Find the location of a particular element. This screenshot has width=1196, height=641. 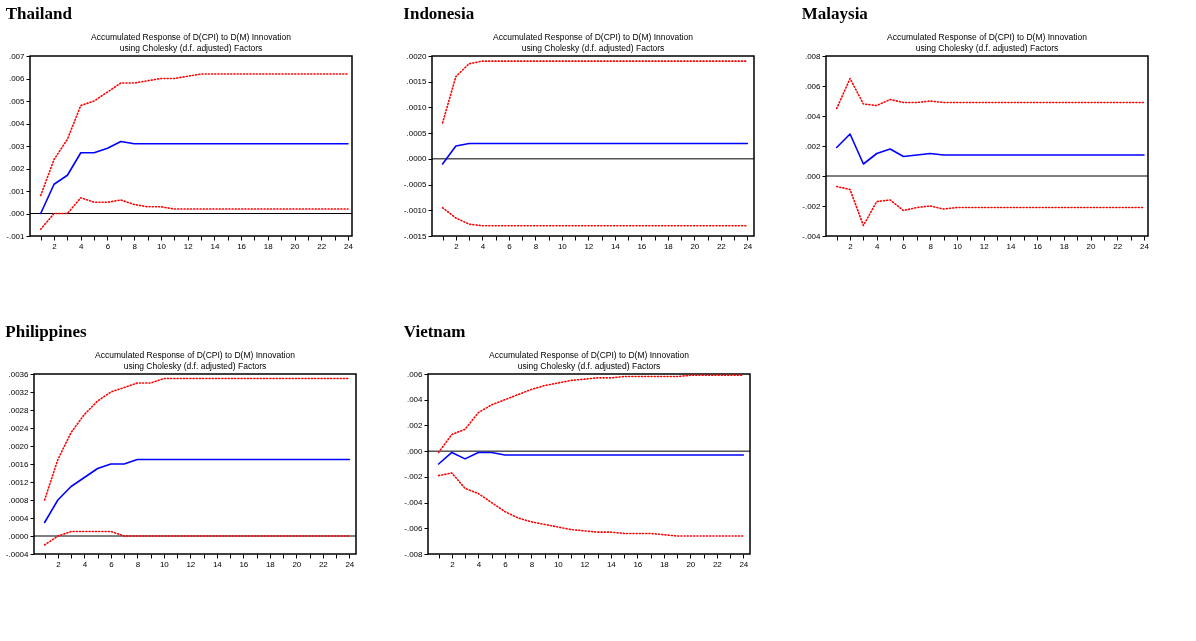

y-tick-label: -.008 is located at coordinates (414, 554).